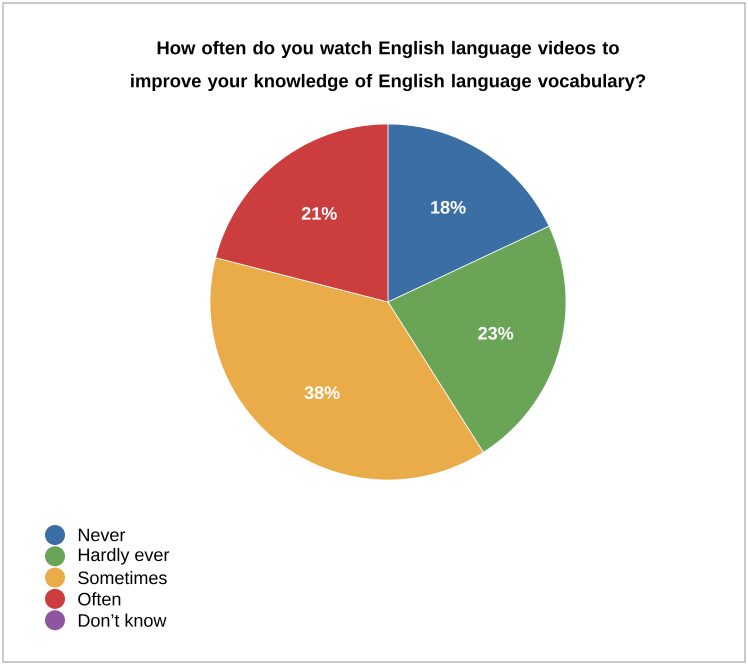 The height and width of the screenshot is (665, 748). I want to click on data-label: 23%, so click(496, 333).